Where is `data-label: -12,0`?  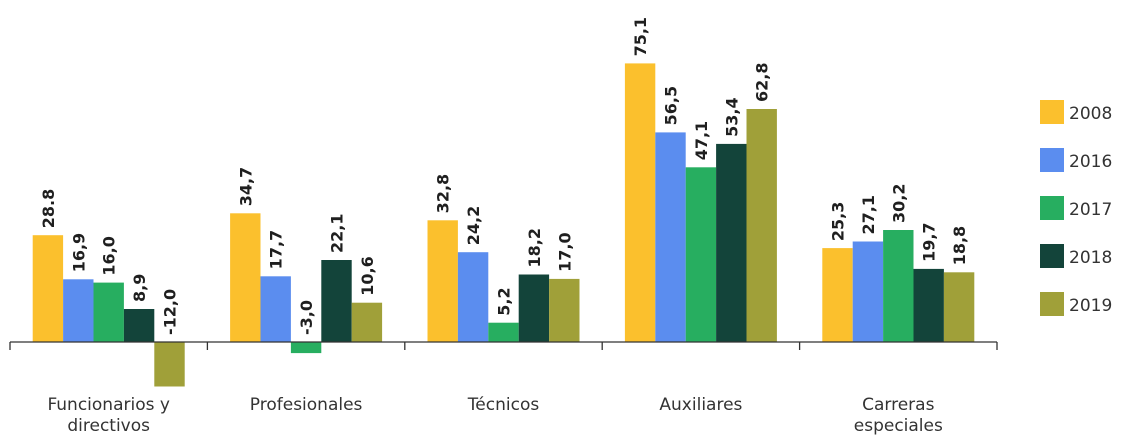
data-label: -12,0 is located at coordinates (170, 312).